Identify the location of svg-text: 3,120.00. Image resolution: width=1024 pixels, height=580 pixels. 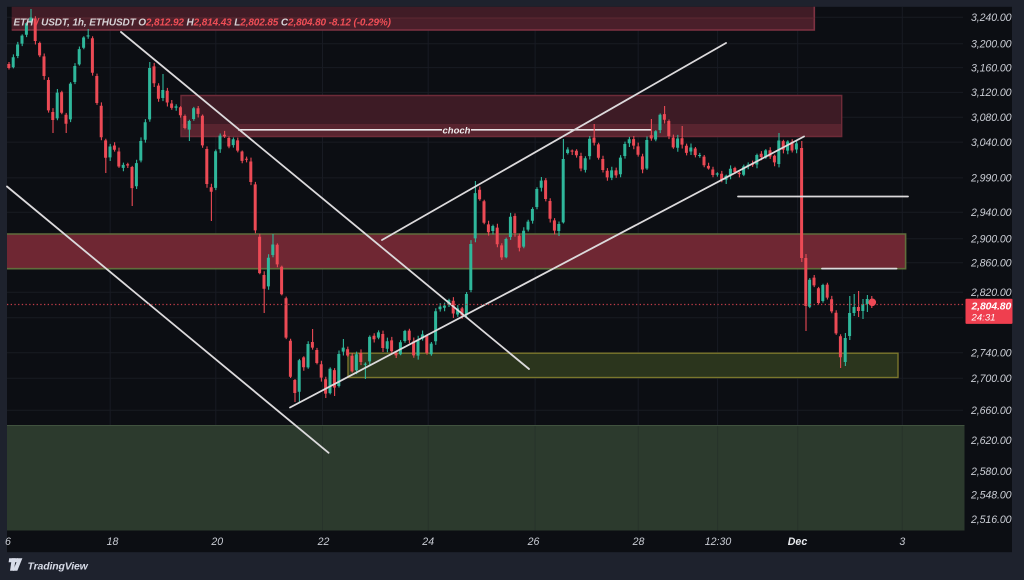
(991, 93).